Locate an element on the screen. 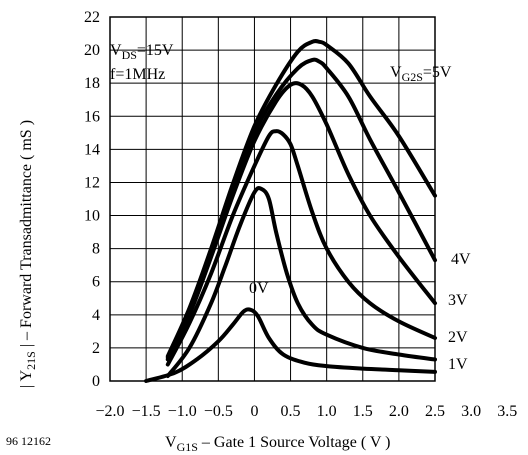 This screenshot has height=455, width=528. y-tick-labels: 0 2 4 6 8 10 12 14 16 18 20 22 is located at coordinates (92, 199).